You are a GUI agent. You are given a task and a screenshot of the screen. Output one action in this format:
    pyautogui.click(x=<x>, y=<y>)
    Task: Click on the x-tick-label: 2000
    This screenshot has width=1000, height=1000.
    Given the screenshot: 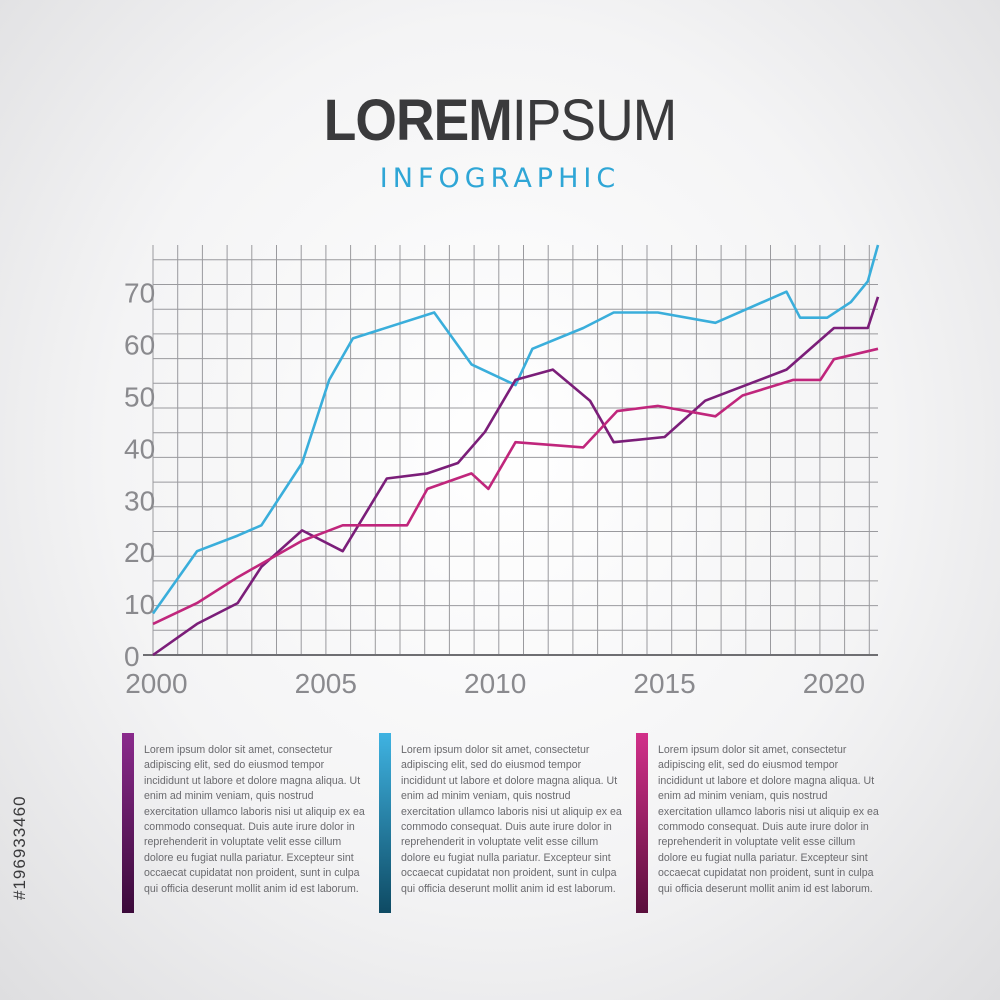 What is the action you would take?
    pyautogui.click(x=156, y=683)
    